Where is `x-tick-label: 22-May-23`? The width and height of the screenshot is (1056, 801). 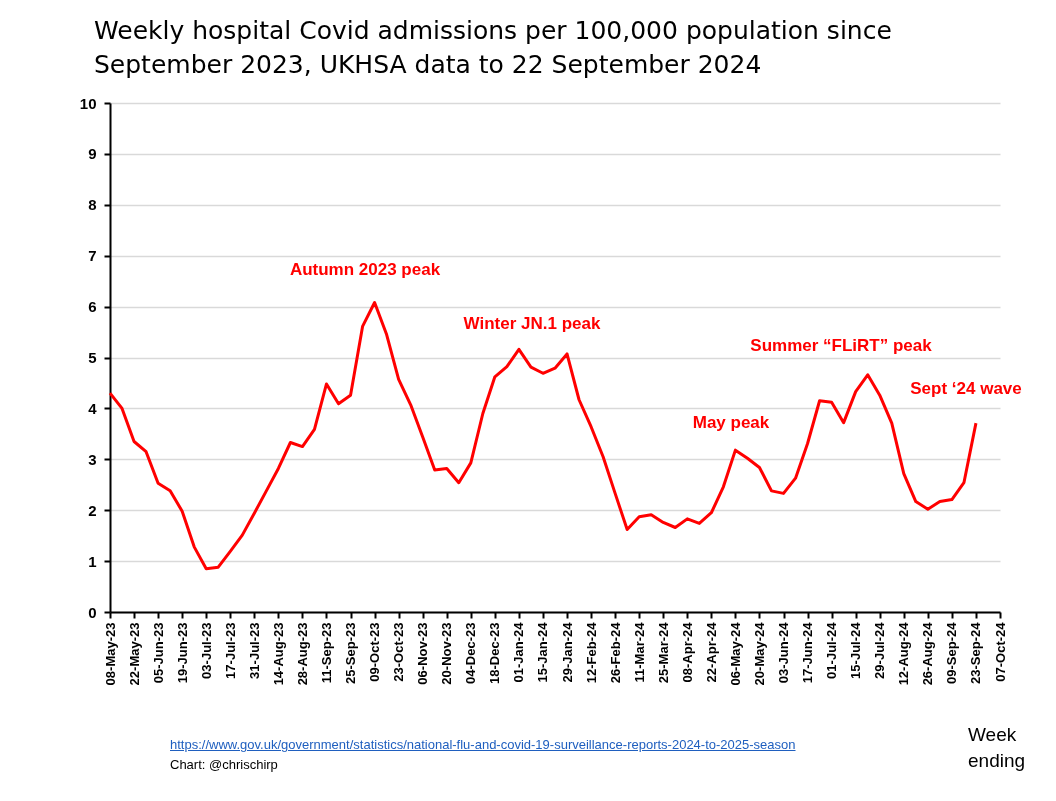 x-tick-label: 22-May-23 is located at coordinates (134, 654).